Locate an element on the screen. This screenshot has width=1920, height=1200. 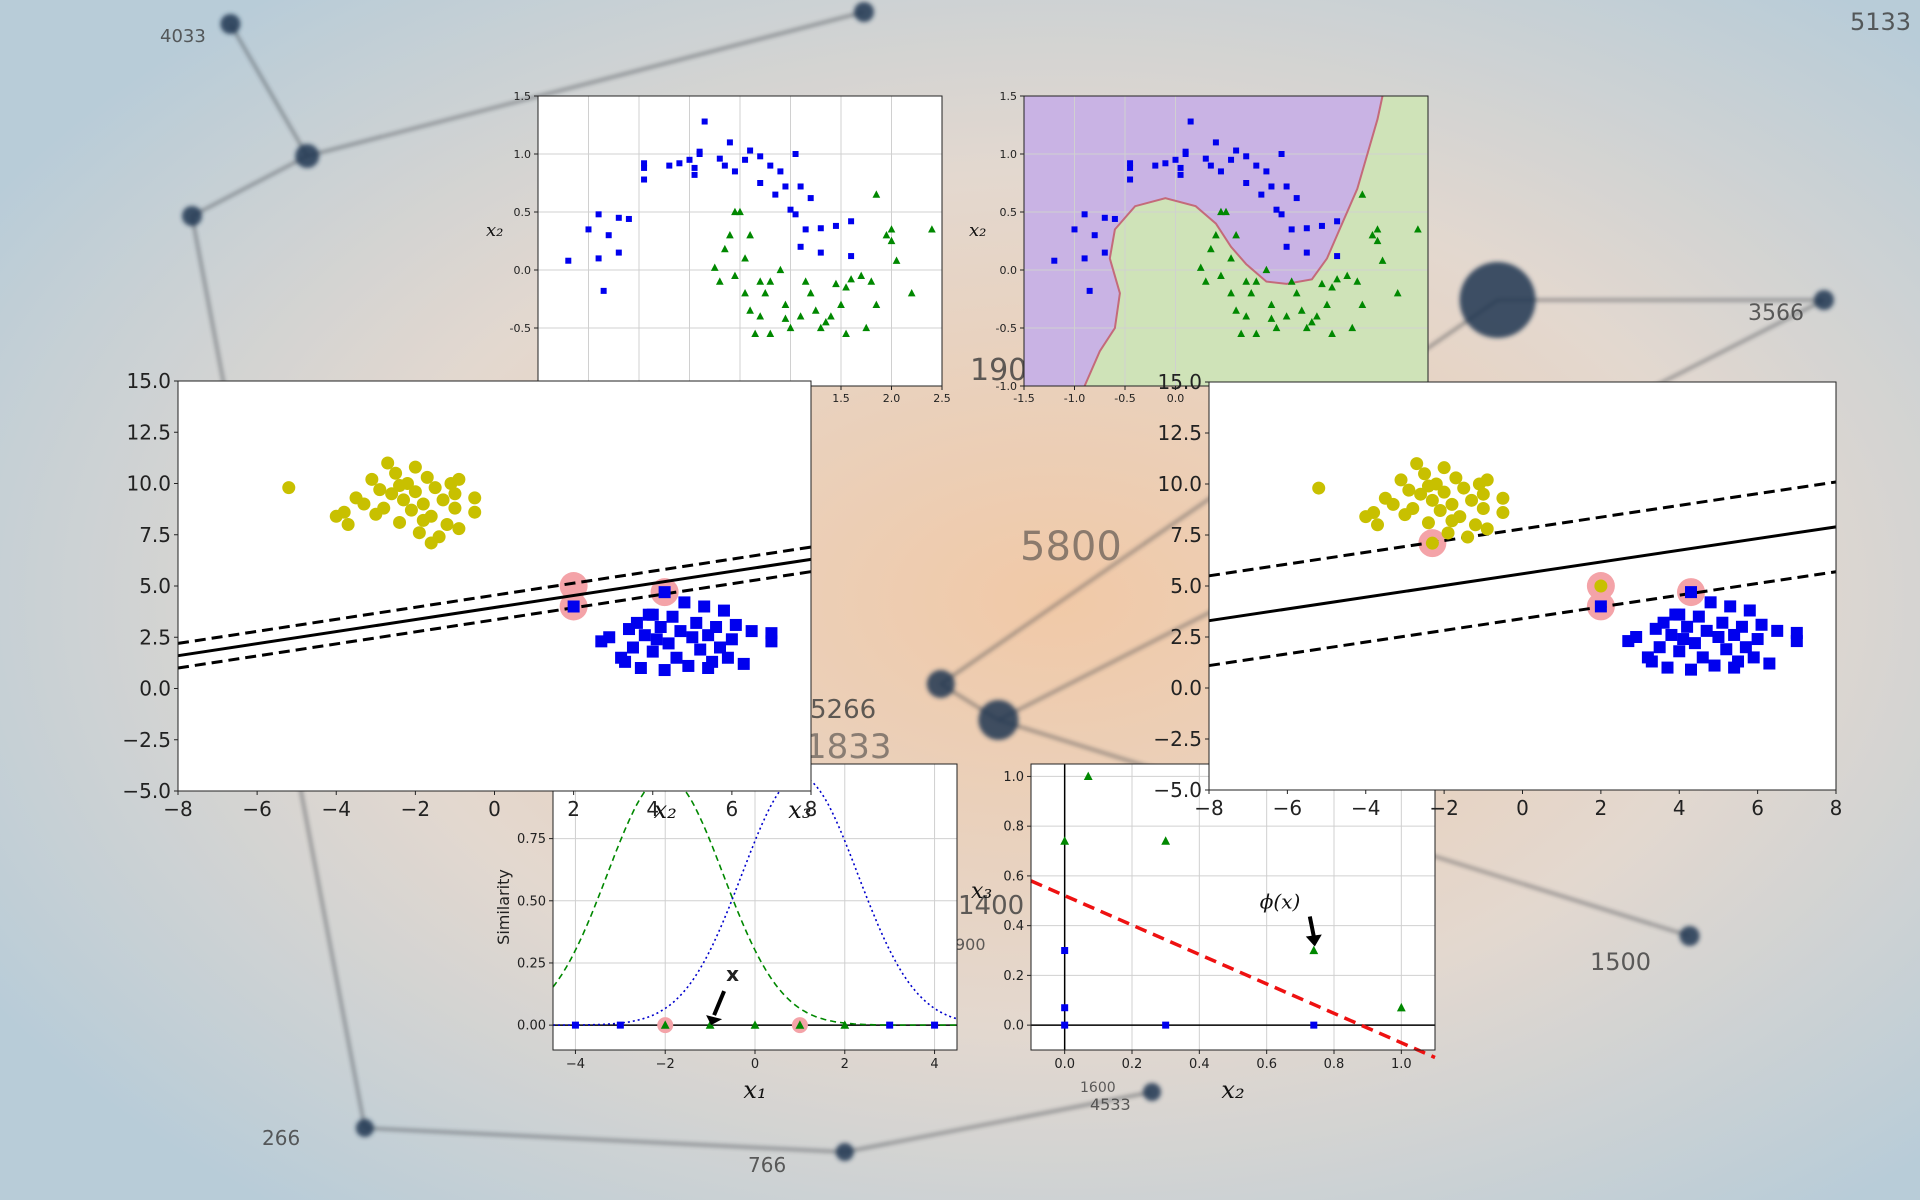
curve-label-x2: x₂ is located at coordinates (665, 810).